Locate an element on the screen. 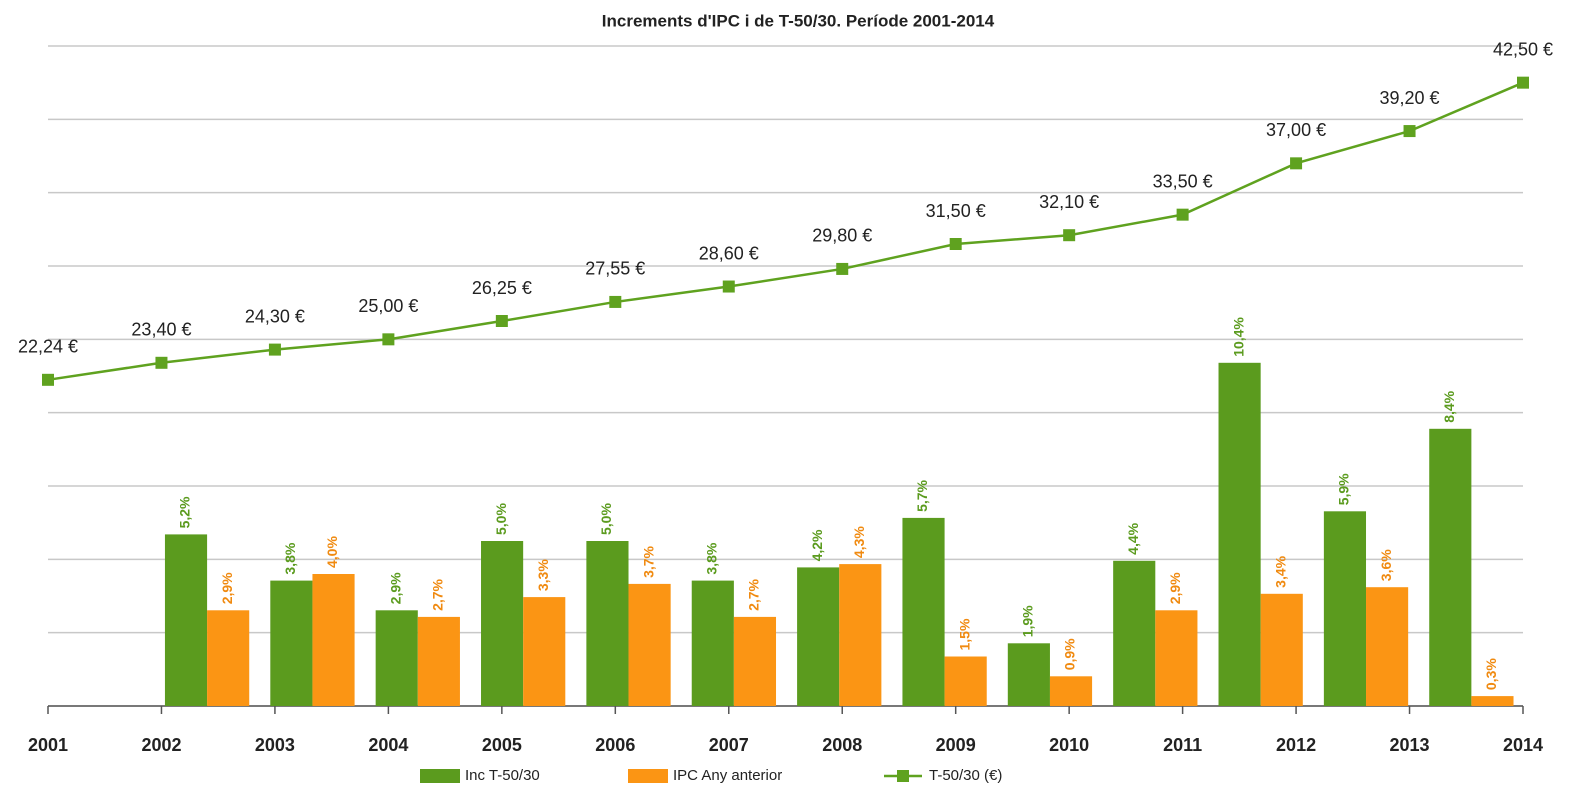 Image resolution: width=1592 pixels, height=801 pixels. line-value-label: 37,00 € is located at coordinates (1296, 130).